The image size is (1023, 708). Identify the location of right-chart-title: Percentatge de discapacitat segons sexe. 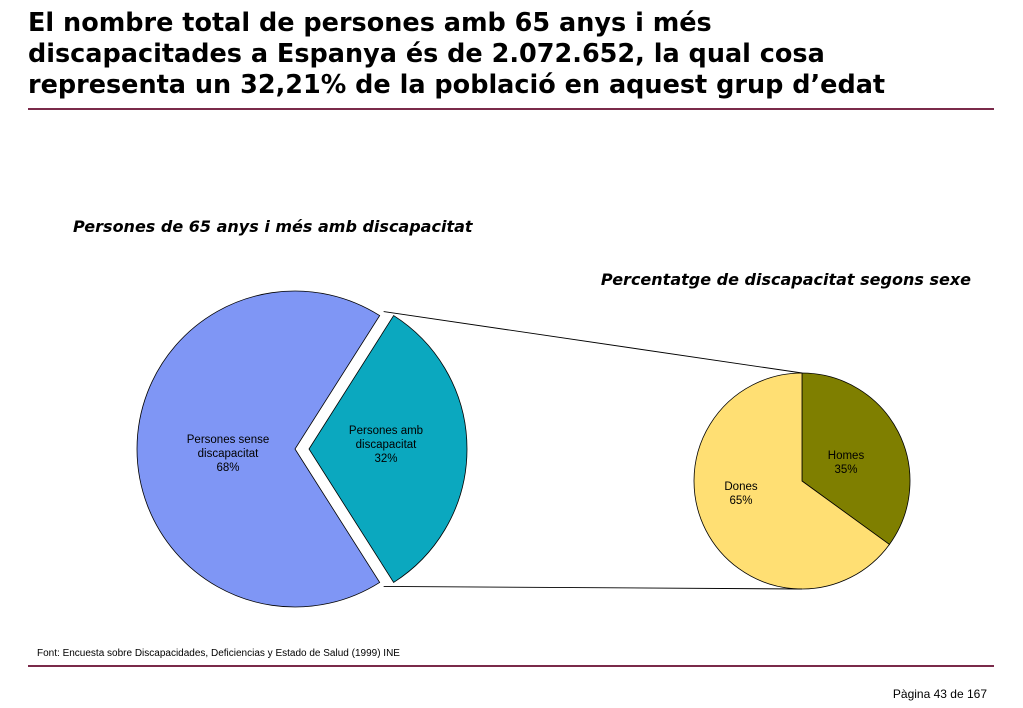
(785, 279).